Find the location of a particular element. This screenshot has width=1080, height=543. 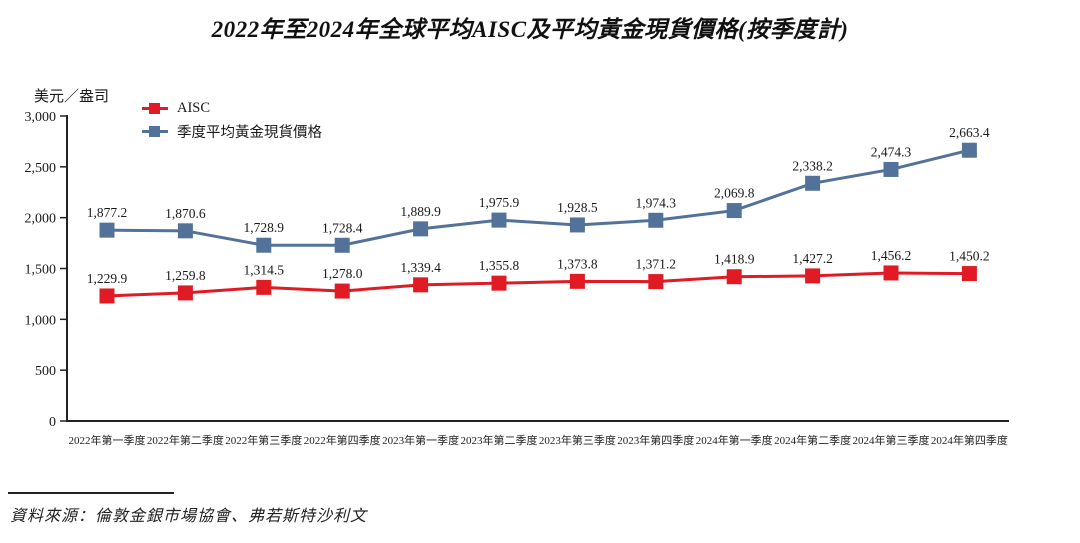

legend-label-gold-price: 季度平均黃金現貨價格 is located at coordinates (249, 133).